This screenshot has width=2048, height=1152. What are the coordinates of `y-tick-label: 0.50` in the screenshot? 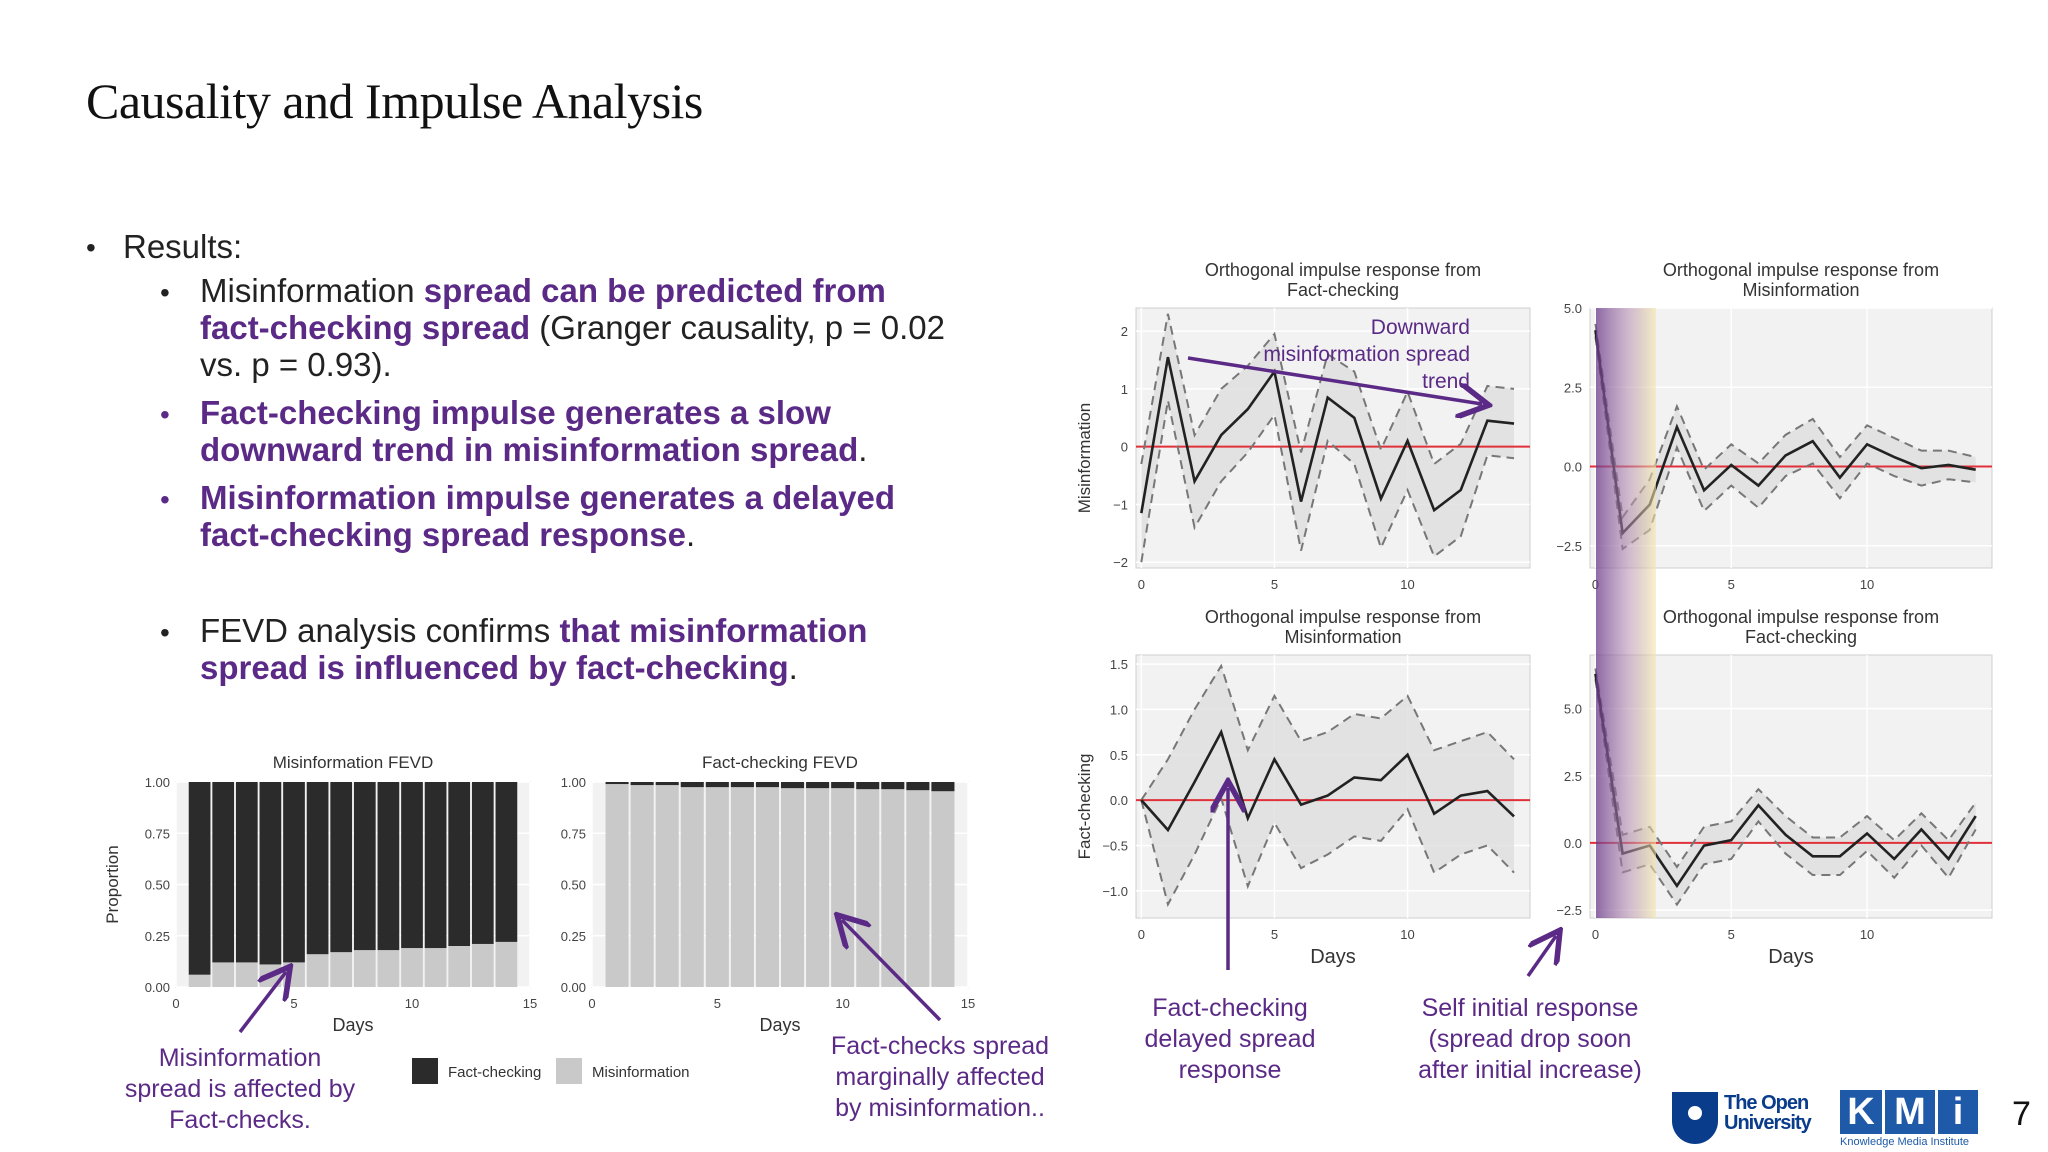 It's located at (157, 885).